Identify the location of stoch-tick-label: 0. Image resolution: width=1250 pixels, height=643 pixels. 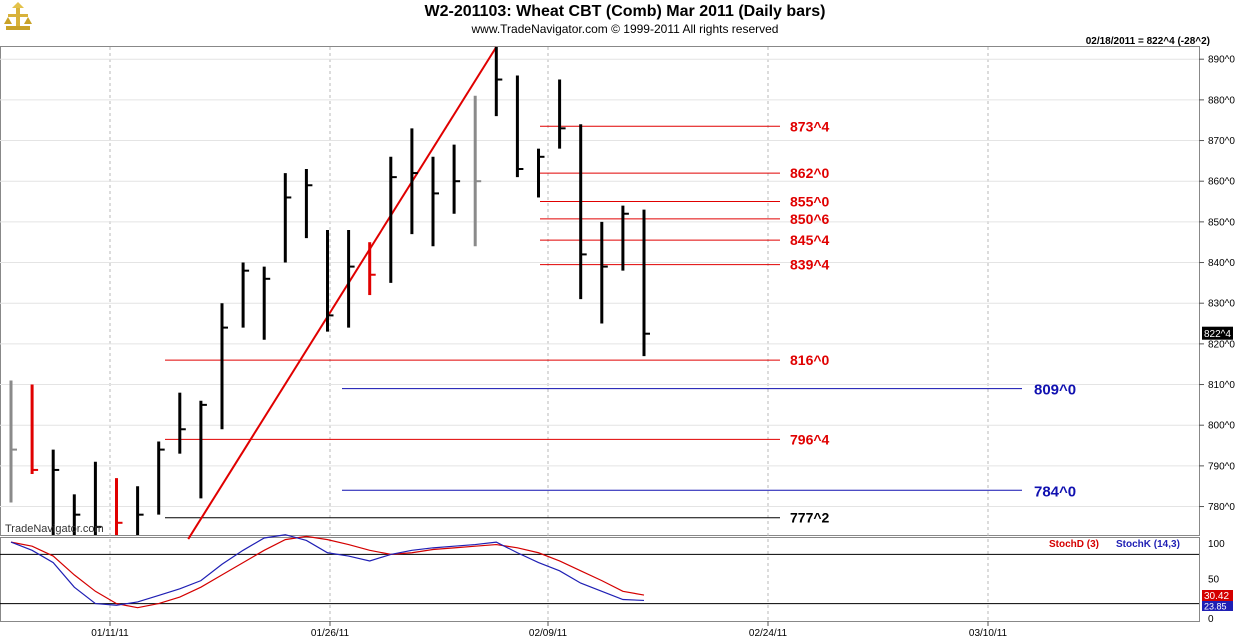
(1211, 619).